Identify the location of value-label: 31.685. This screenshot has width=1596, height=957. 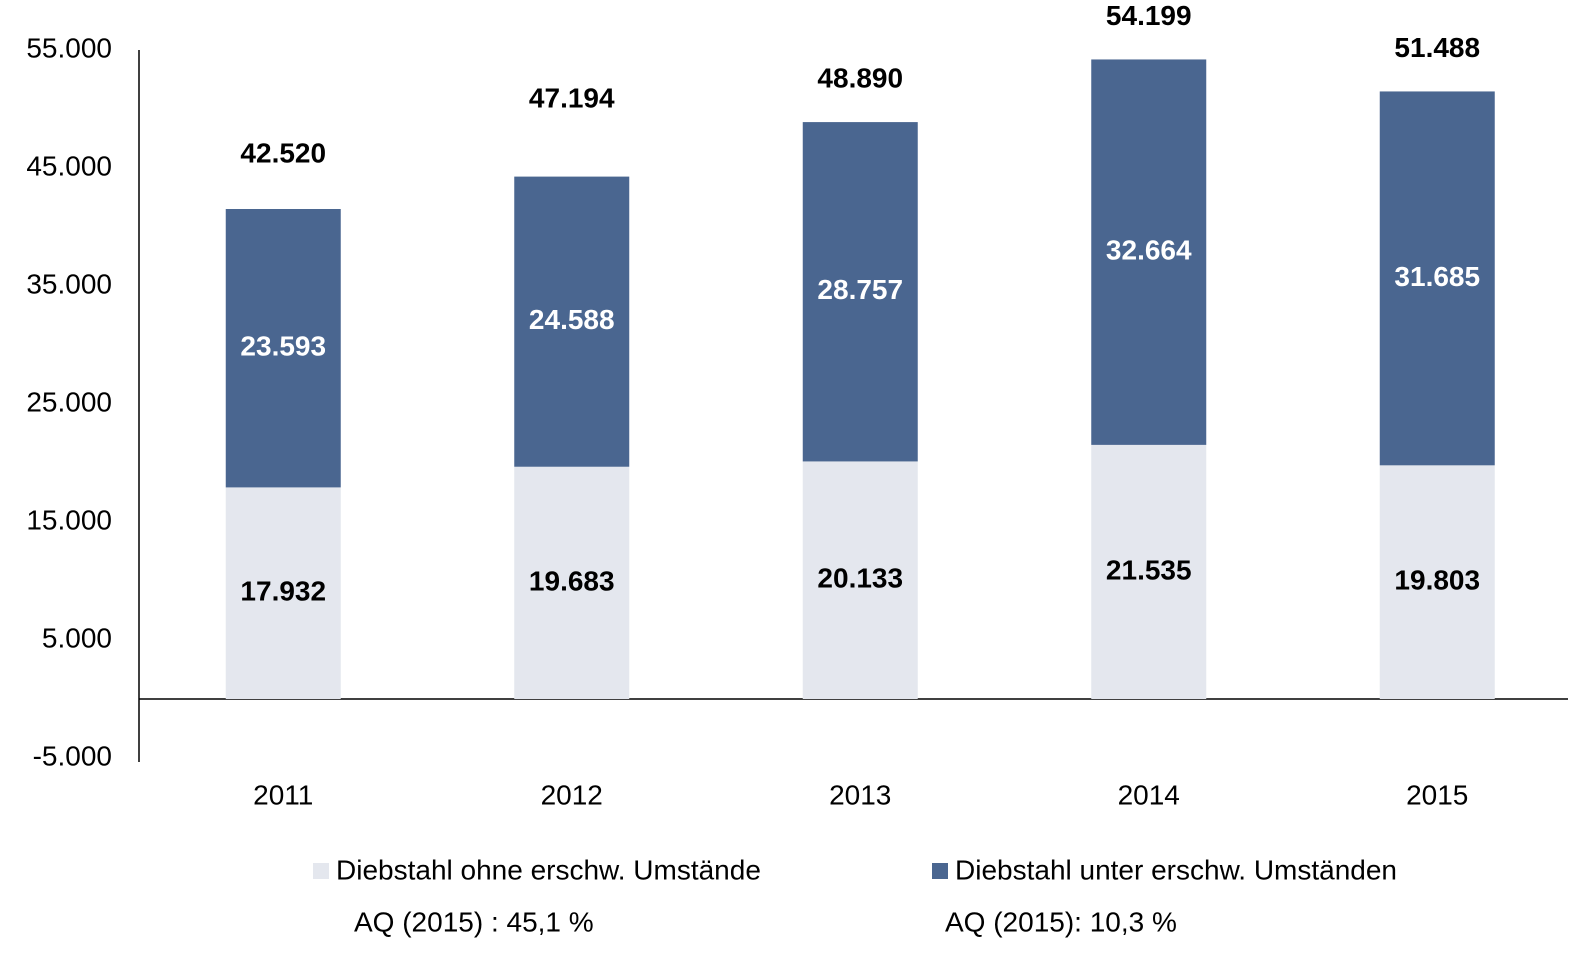
(1437, 276).